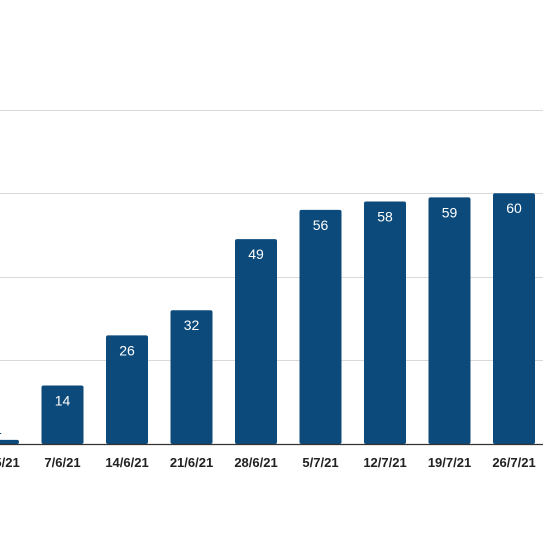  Describe the element at coordinates (450, 212) in the screenshot. I see `bar-value-label: 59` at that location.